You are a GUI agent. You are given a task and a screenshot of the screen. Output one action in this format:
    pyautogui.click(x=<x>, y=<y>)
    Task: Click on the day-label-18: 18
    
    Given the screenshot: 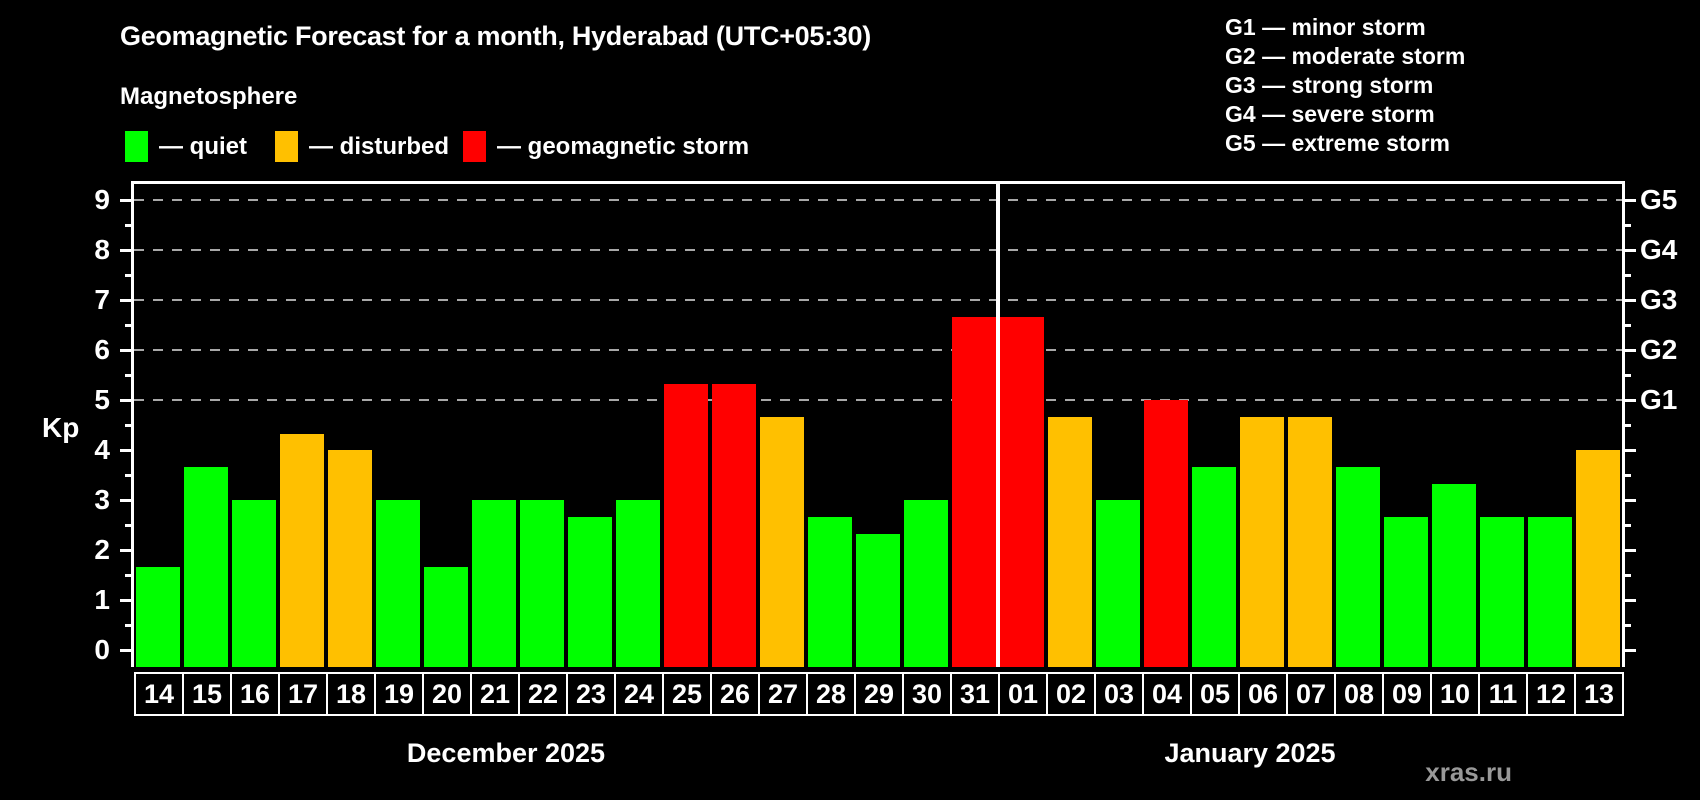 What is the action you would take?
    pyautogui.click(x=351, y=694)
    